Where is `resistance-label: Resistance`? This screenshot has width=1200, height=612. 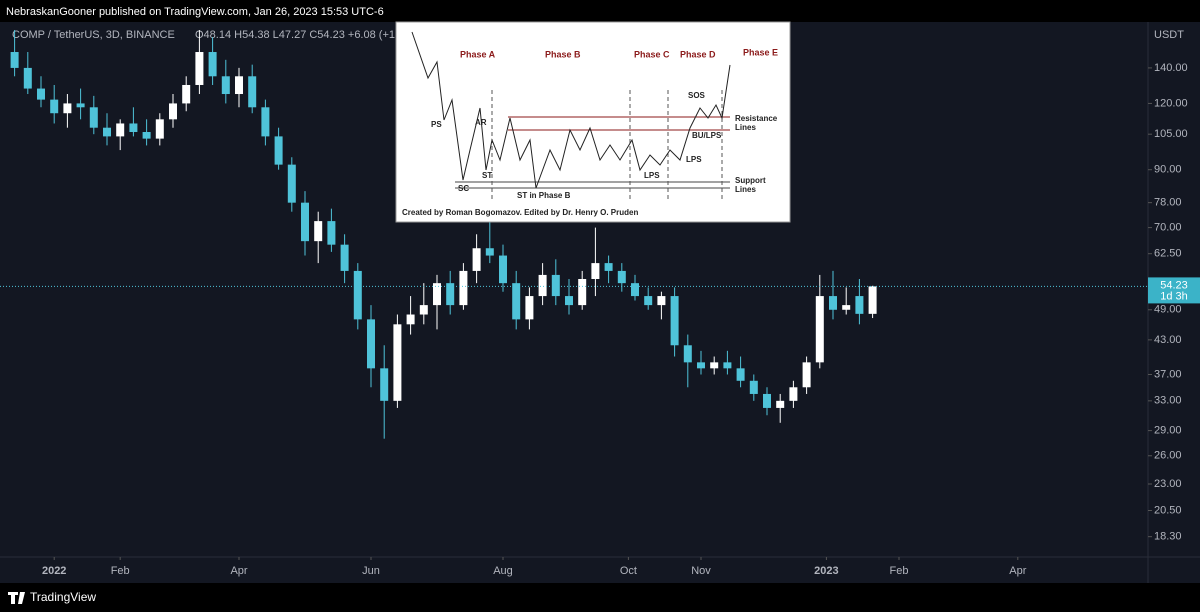
resistance-label: Resistance is located at coordinates (756, 118).